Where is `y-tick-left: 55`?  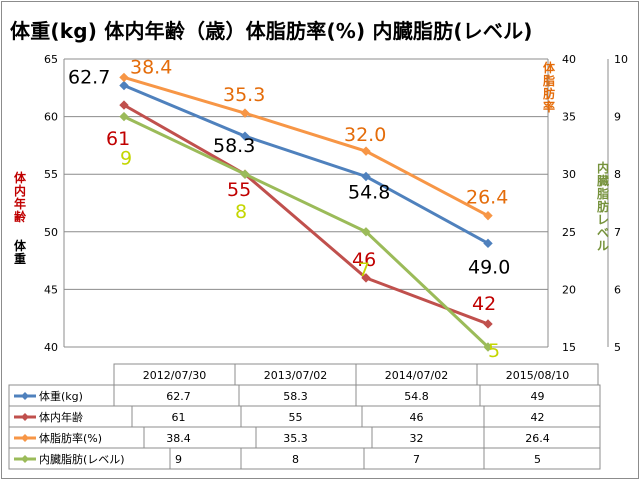 y-tick-left: 55 is located at coordinates (51, 174).